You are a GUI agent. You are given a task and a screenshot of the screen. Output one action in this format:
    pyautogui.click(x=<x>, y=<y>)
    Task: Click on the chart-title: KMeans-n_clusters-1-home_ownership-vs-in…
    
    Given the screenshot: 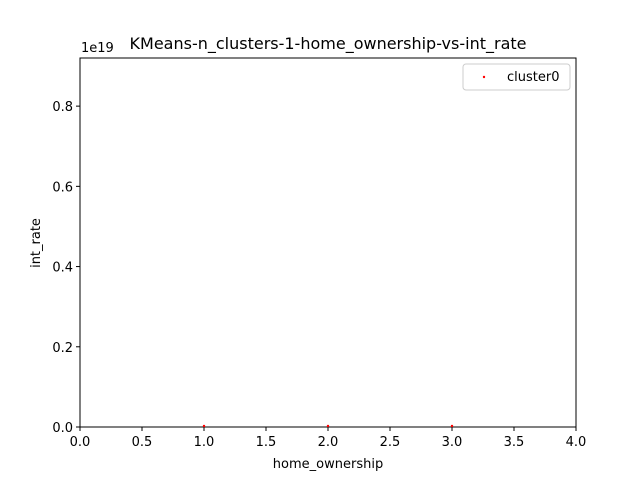 What is the action you would take?
    pyautogui.click(x=328, y=44)
    